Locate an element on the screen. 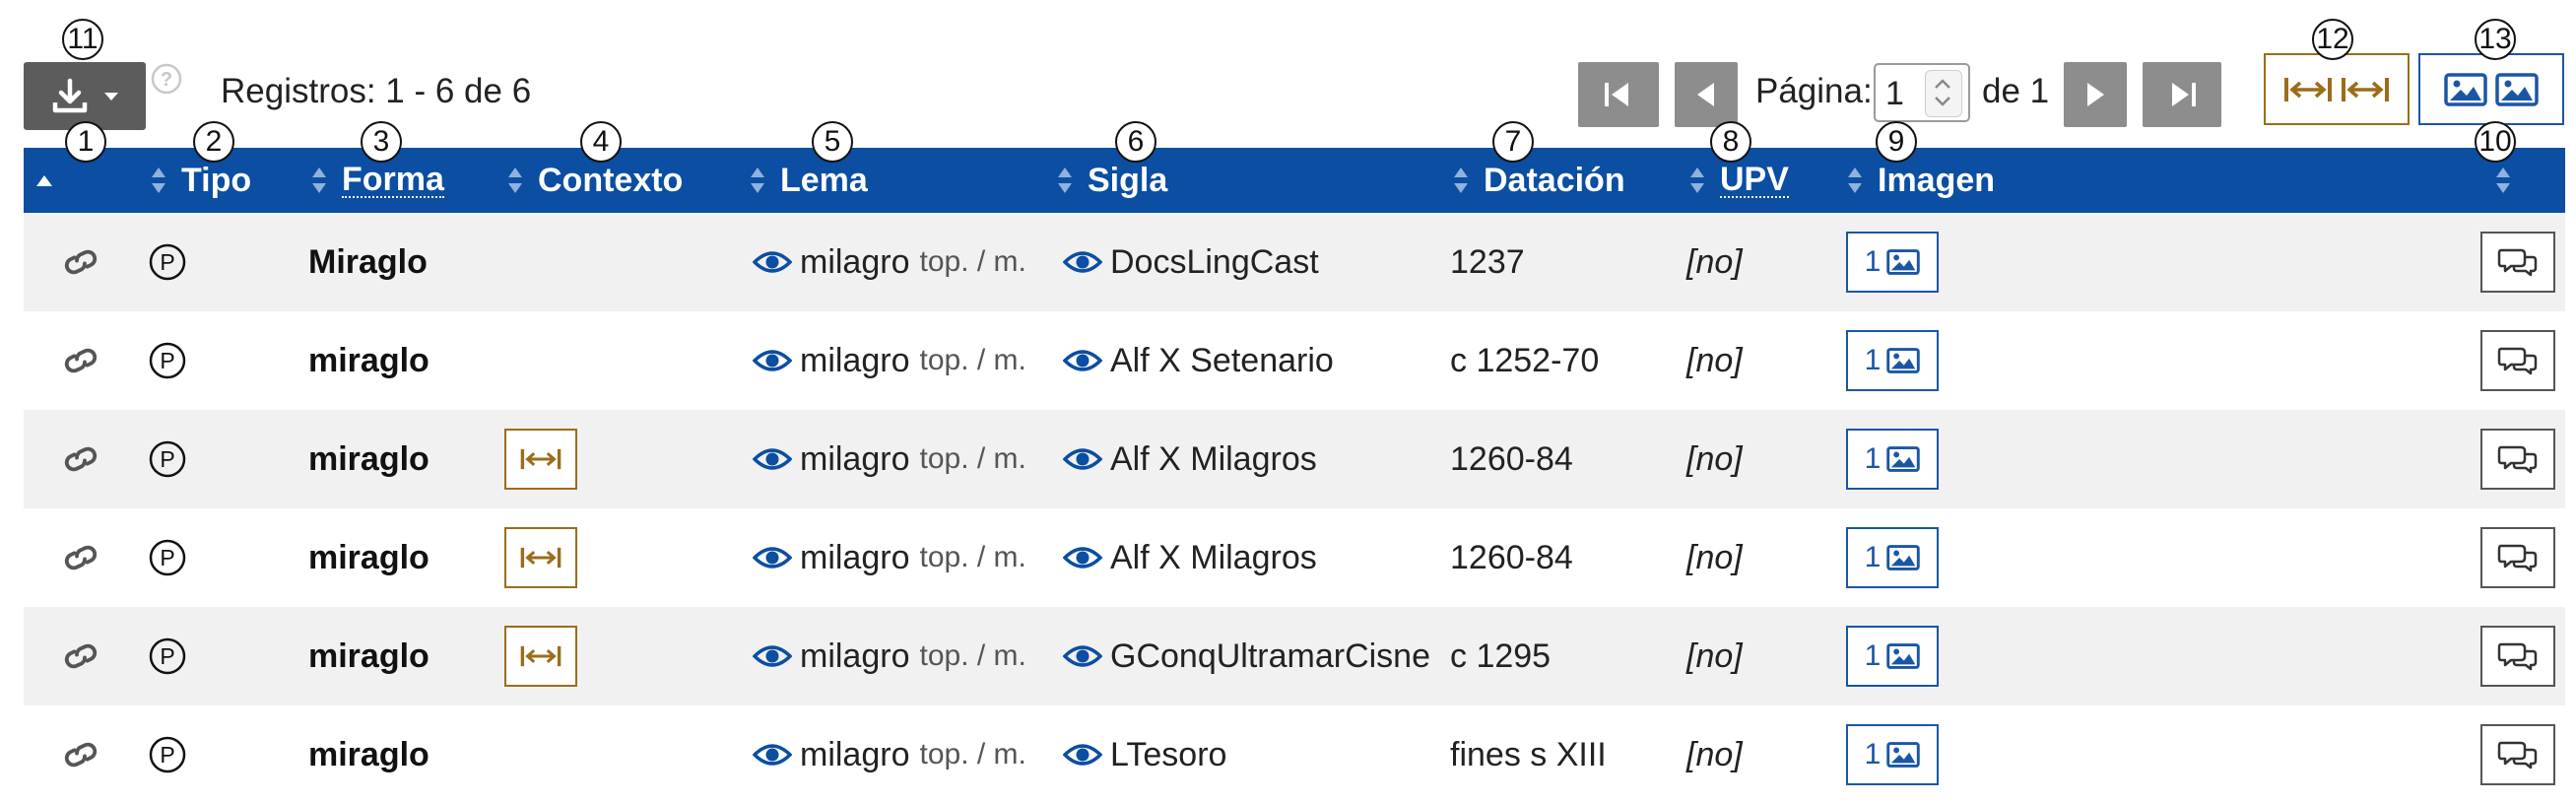 Image resolution: width=2576 pixels, height=804 pixels. column-header-contexto: Contexto is located at coordinates (595, 181).